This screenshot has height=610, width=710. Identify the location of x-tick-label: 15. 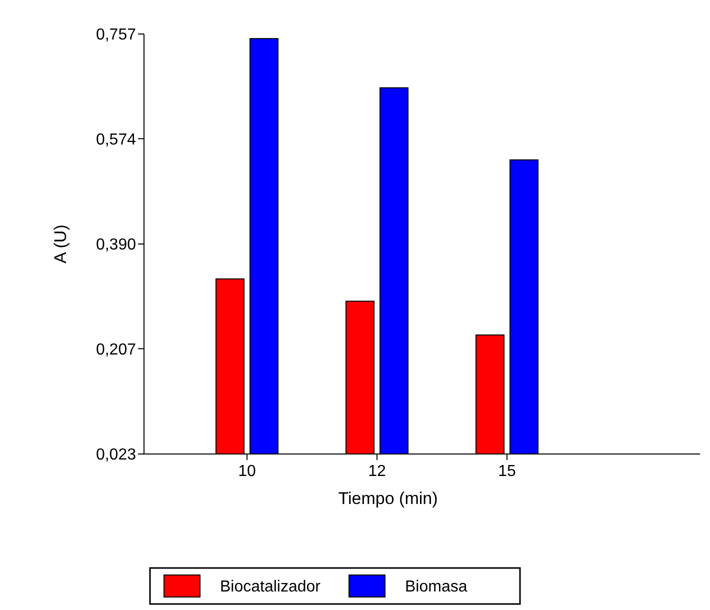
(507, 471).